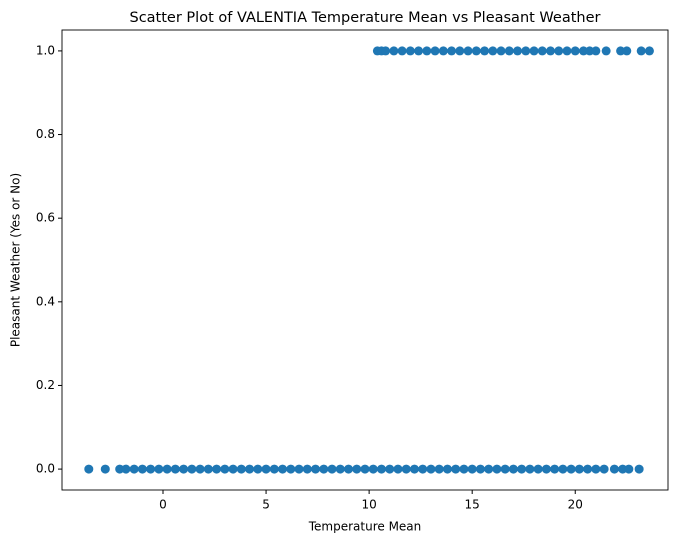 The image size is (691, 549). I want to click on y-tick-label: 0.6, so click(45, 218).